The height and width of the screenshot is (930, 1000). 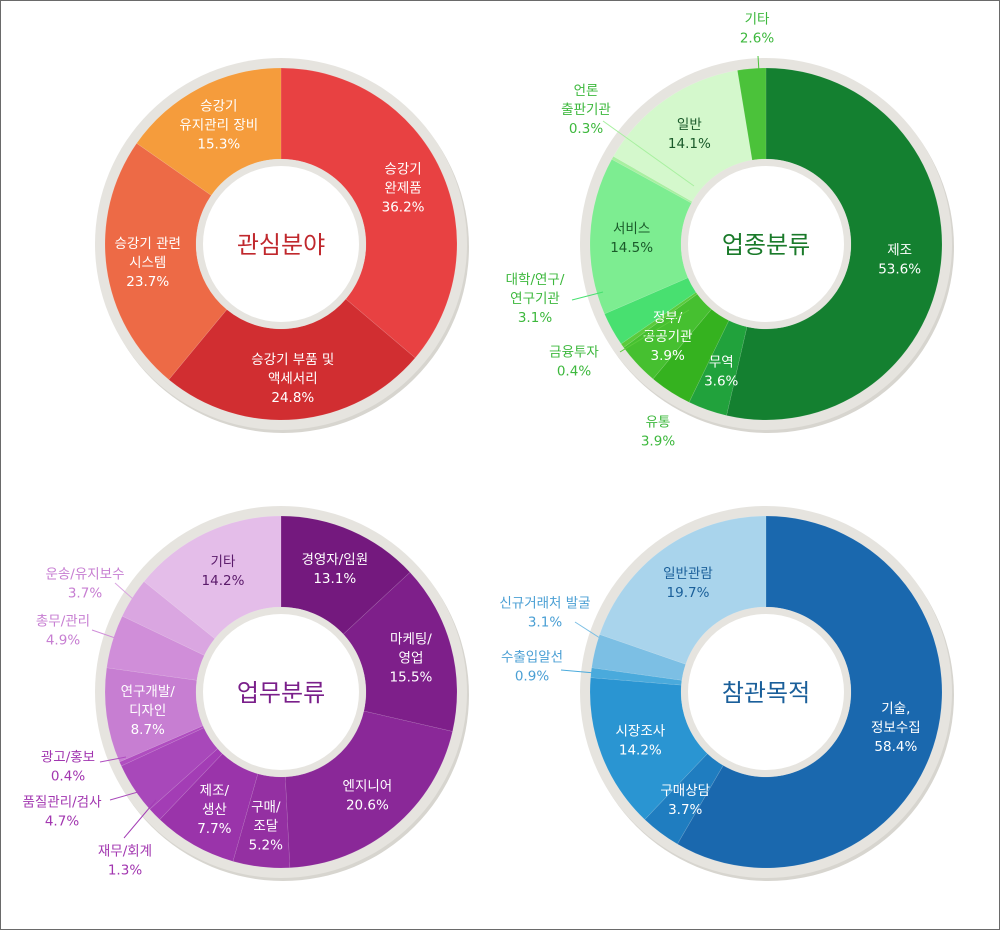 I want to click on donut-center-title: 업종분류, so click(x=766, y=245).